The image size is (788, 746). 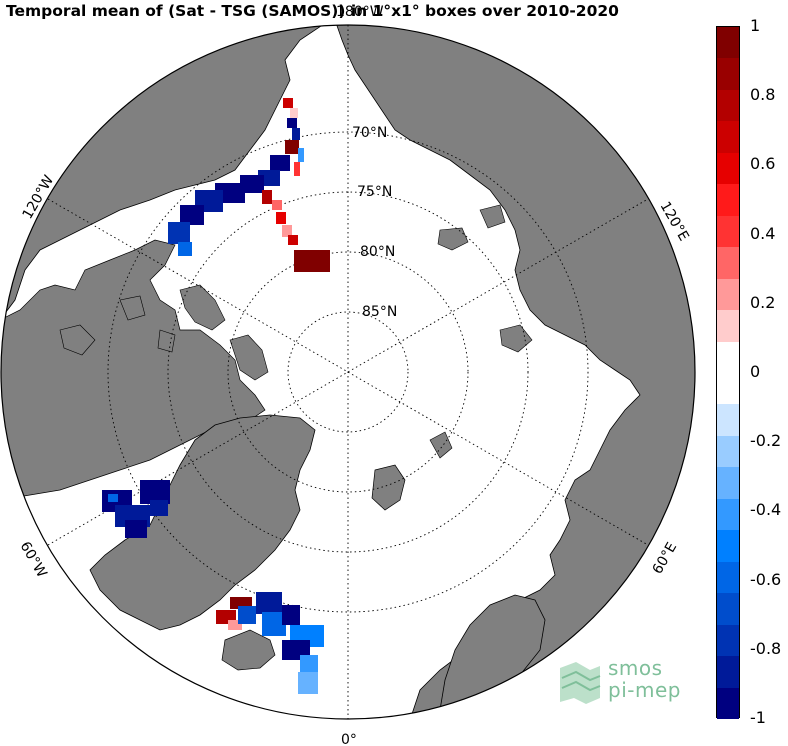 What do you see at coordinates (755, 25) in the screenshot?
I see `colorbar-tick-label: 1` at bounding box center [755, 25].